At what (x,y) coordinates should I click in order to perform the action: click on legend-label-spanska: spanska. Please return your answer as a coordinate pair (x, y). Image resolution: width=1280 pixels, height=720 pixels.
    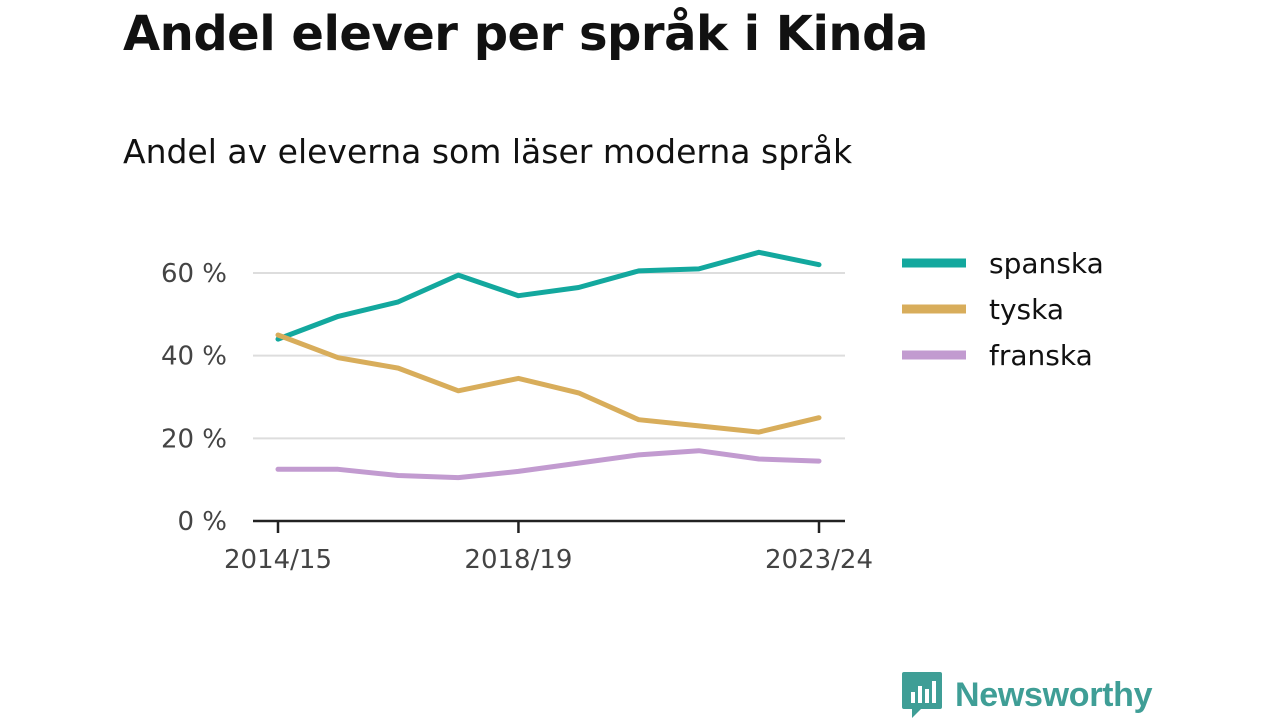
    Looking at the image, I should click on (1046, 263).